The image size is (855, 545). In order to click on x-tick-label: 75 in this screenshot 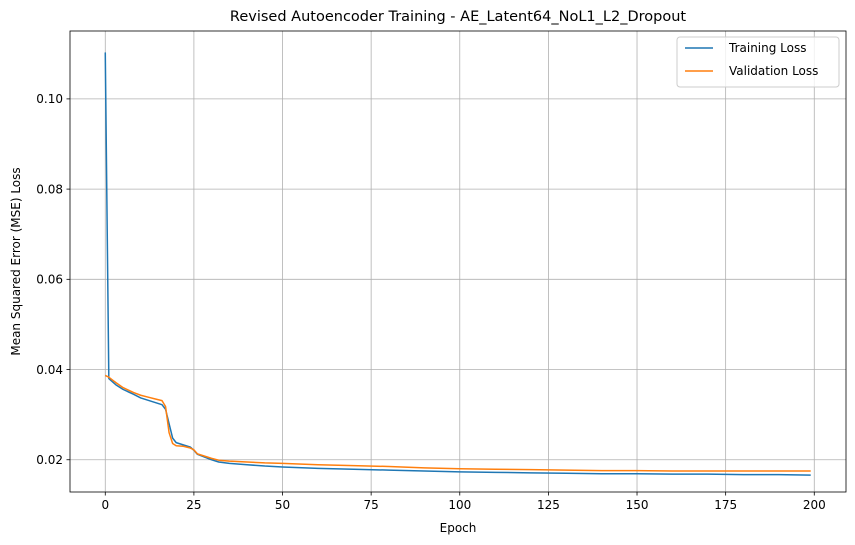, I will do `click(371, 505)`.